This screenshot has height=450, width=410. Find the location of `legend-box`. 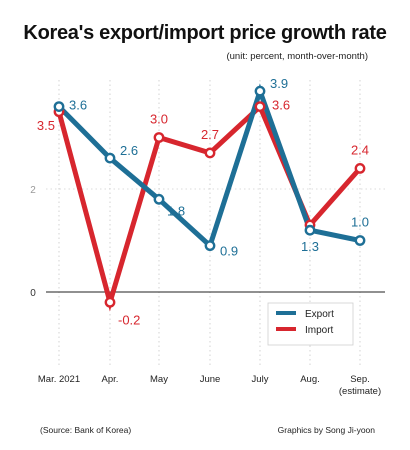

legend-box is located at coordinates (310, 324).